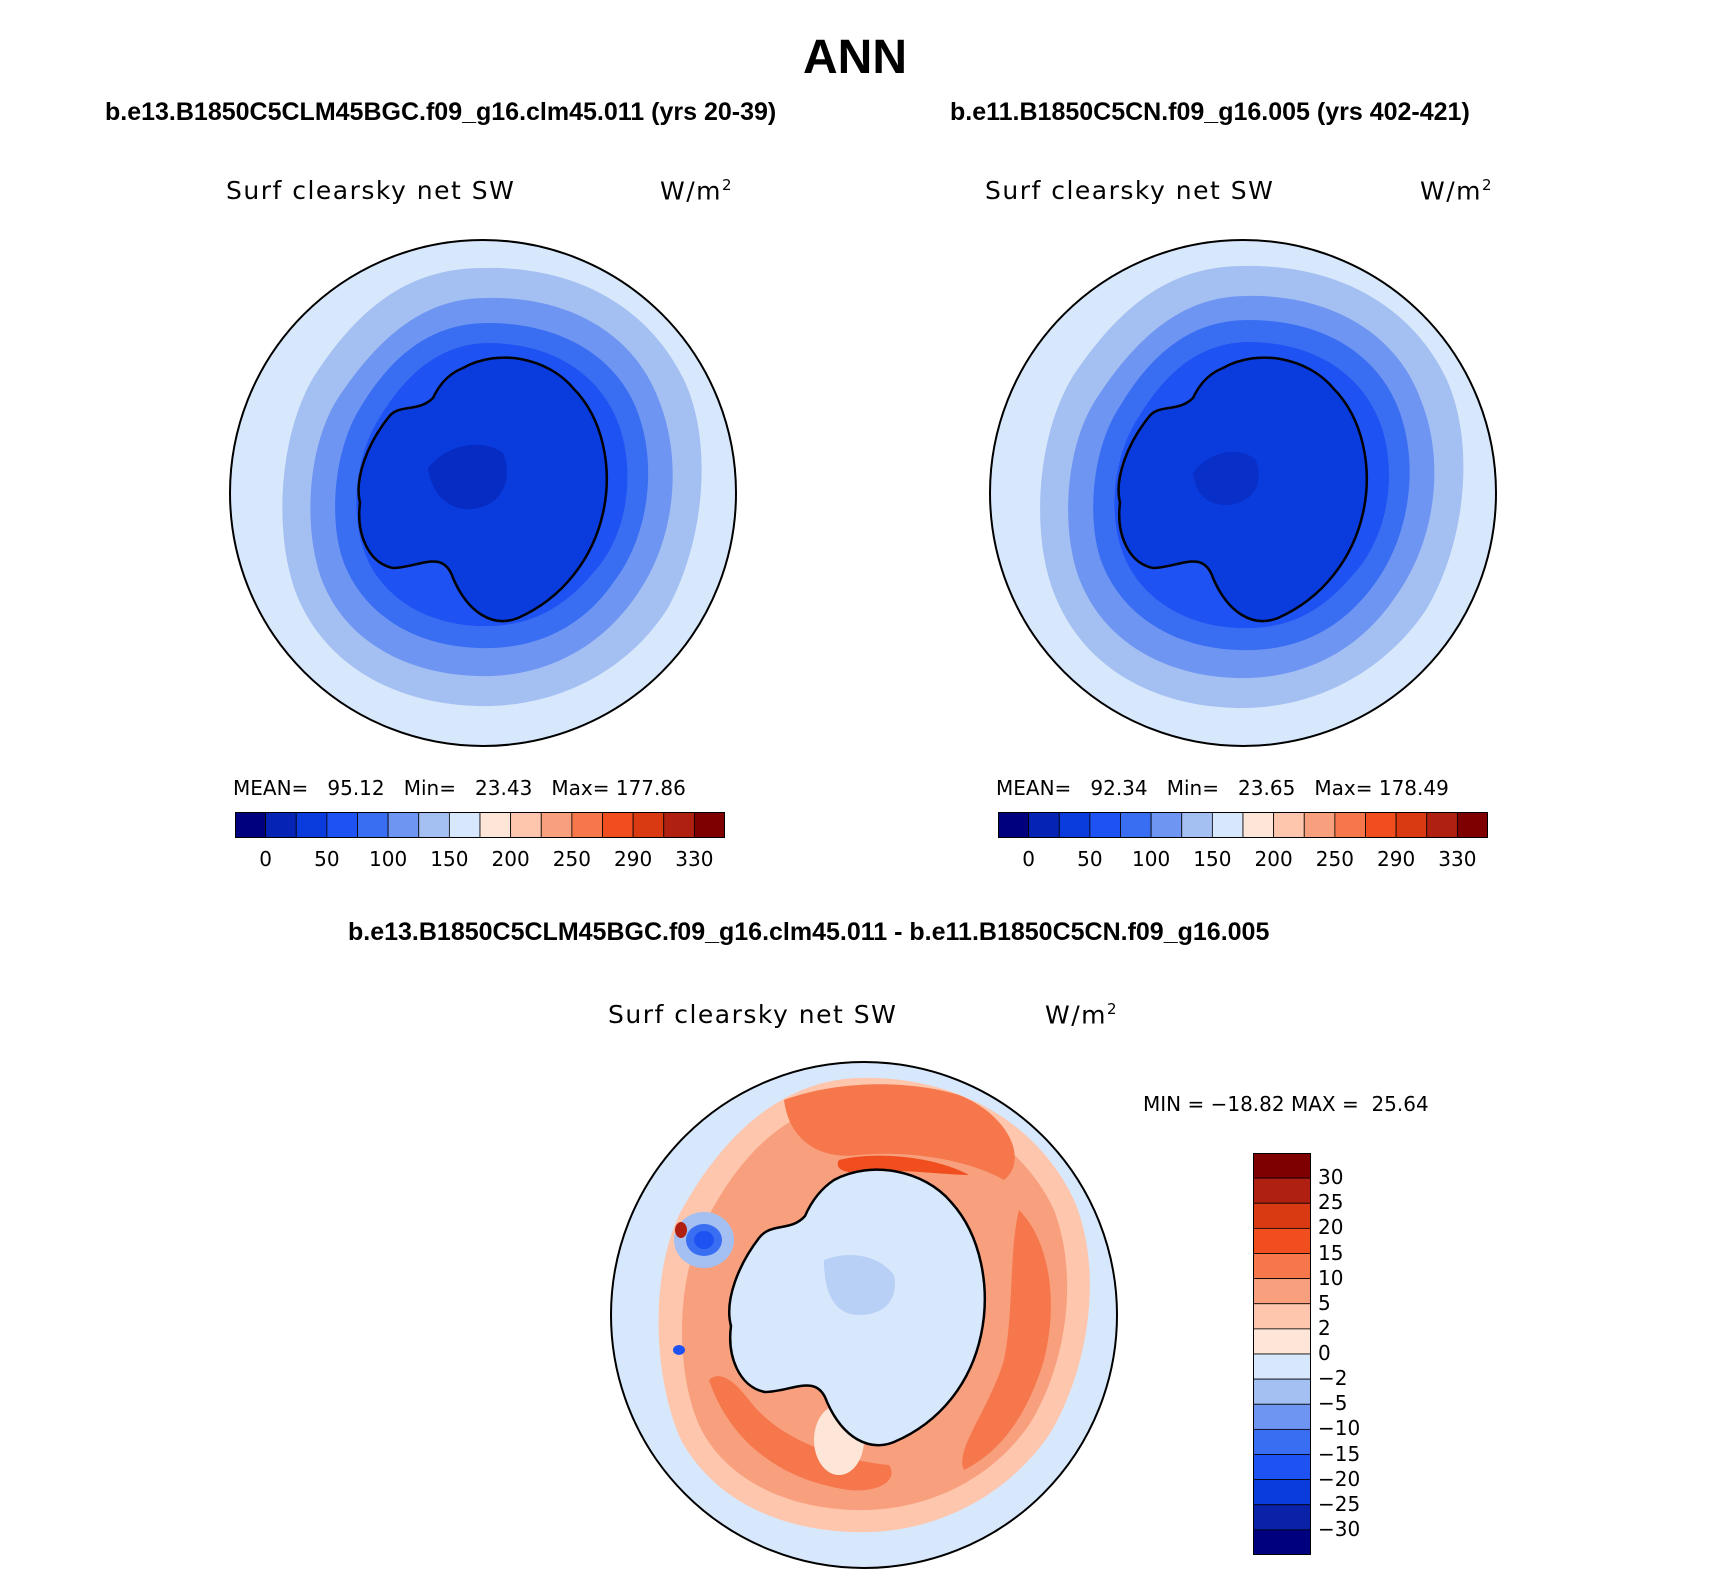 The width and height of the screenshot is (1710, 1570). What do you see at coordinates (753, 1014) in the screenshot?
I see `diff-variable-label: Surf clearsky net SW` at bounding box center [753, 1014].